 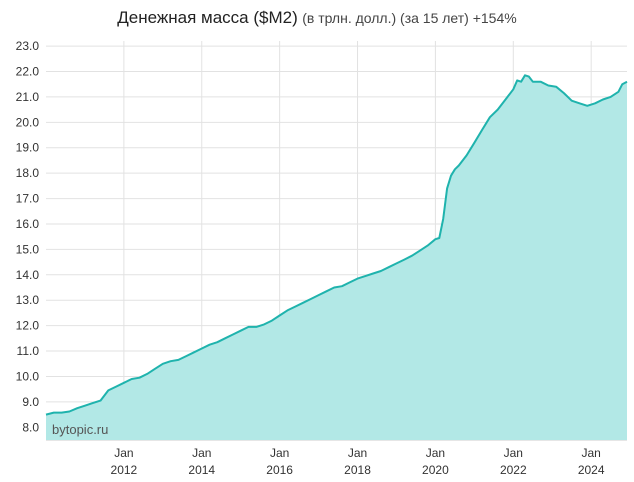 I want to click on y-tick-label: 23.0, so click(x=28, y=46).